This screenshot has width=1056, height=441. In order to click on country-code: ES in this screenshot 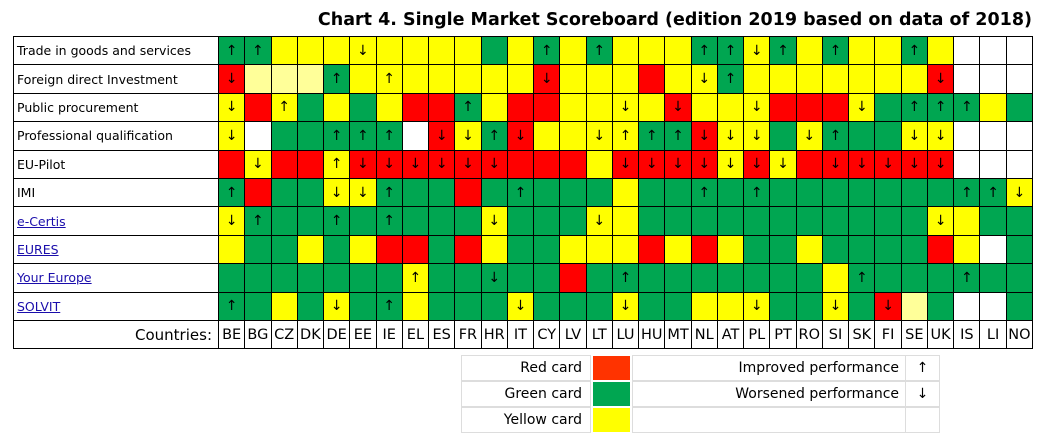, I will do `click(441, 334)`.